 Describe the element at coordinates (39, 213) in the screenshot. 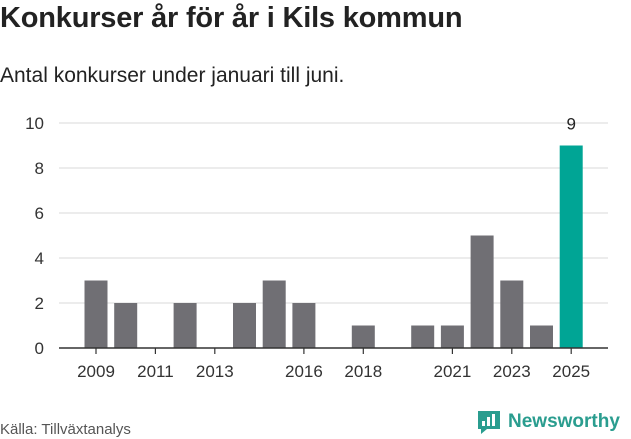

I see `y-tick-label: 6` at that location.